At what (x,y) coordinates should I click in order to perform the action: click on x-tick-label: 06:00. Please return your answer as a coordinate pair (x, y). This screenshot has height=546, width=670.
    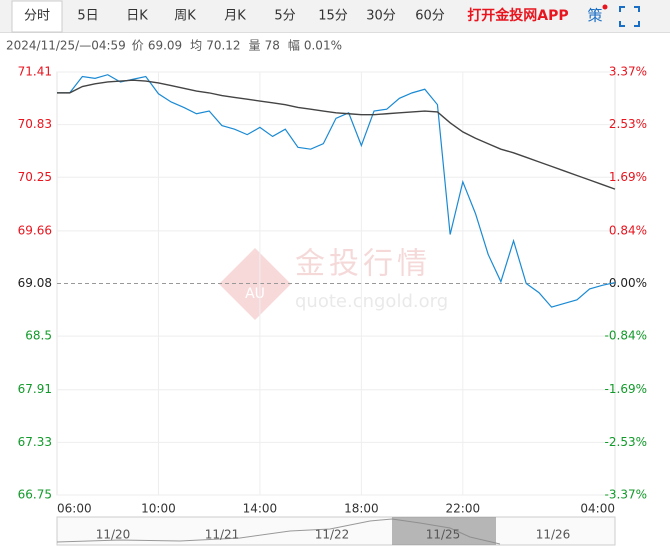
    Looking at the image, I should click on (74, 509).